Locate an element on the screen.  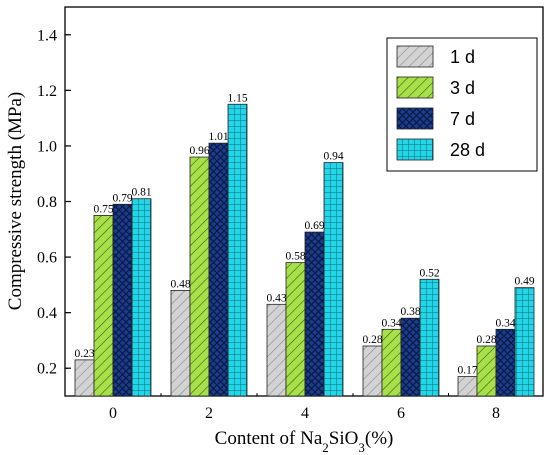
data-label: 0.81 is located at coordinates (141, 193).